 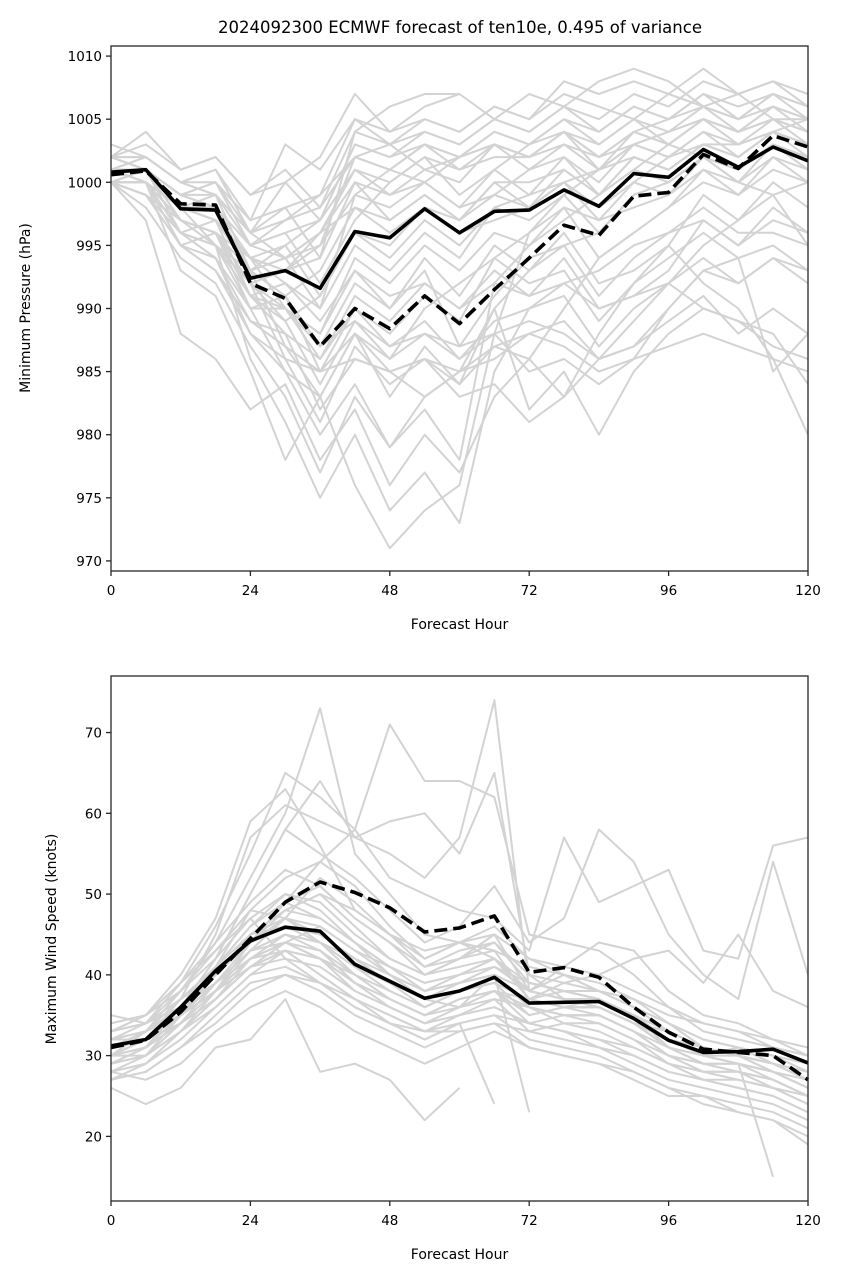 I want to click on pressure-x-ticks: 0 24 48 72 96 120, so click(x=464, y=585).